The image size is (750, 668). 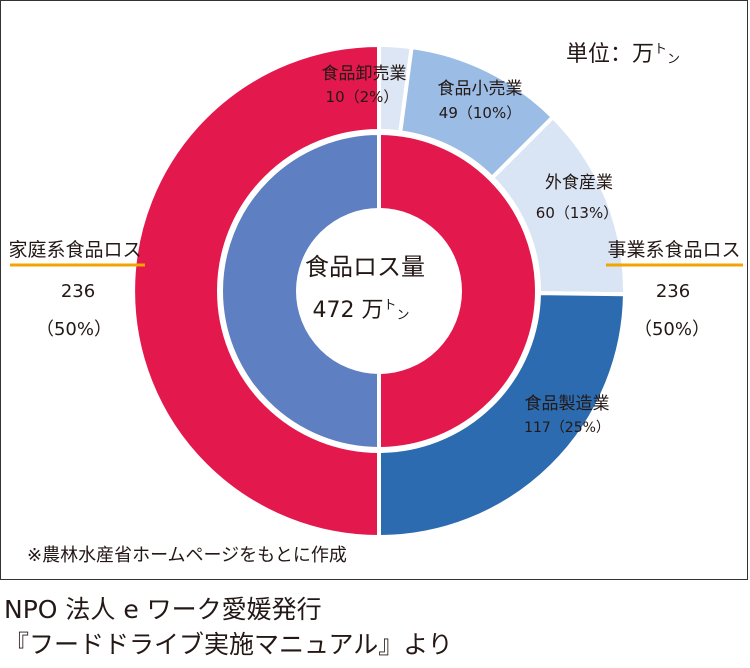 I want to click on left-label-value: 236, so click(x=78, y=291).